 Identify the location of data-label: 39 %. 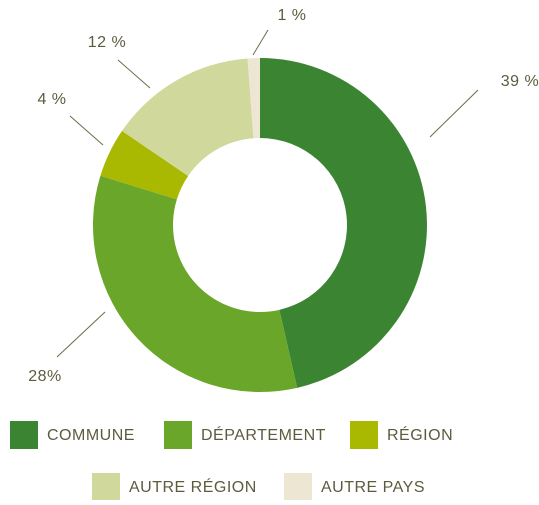
(520, 81).